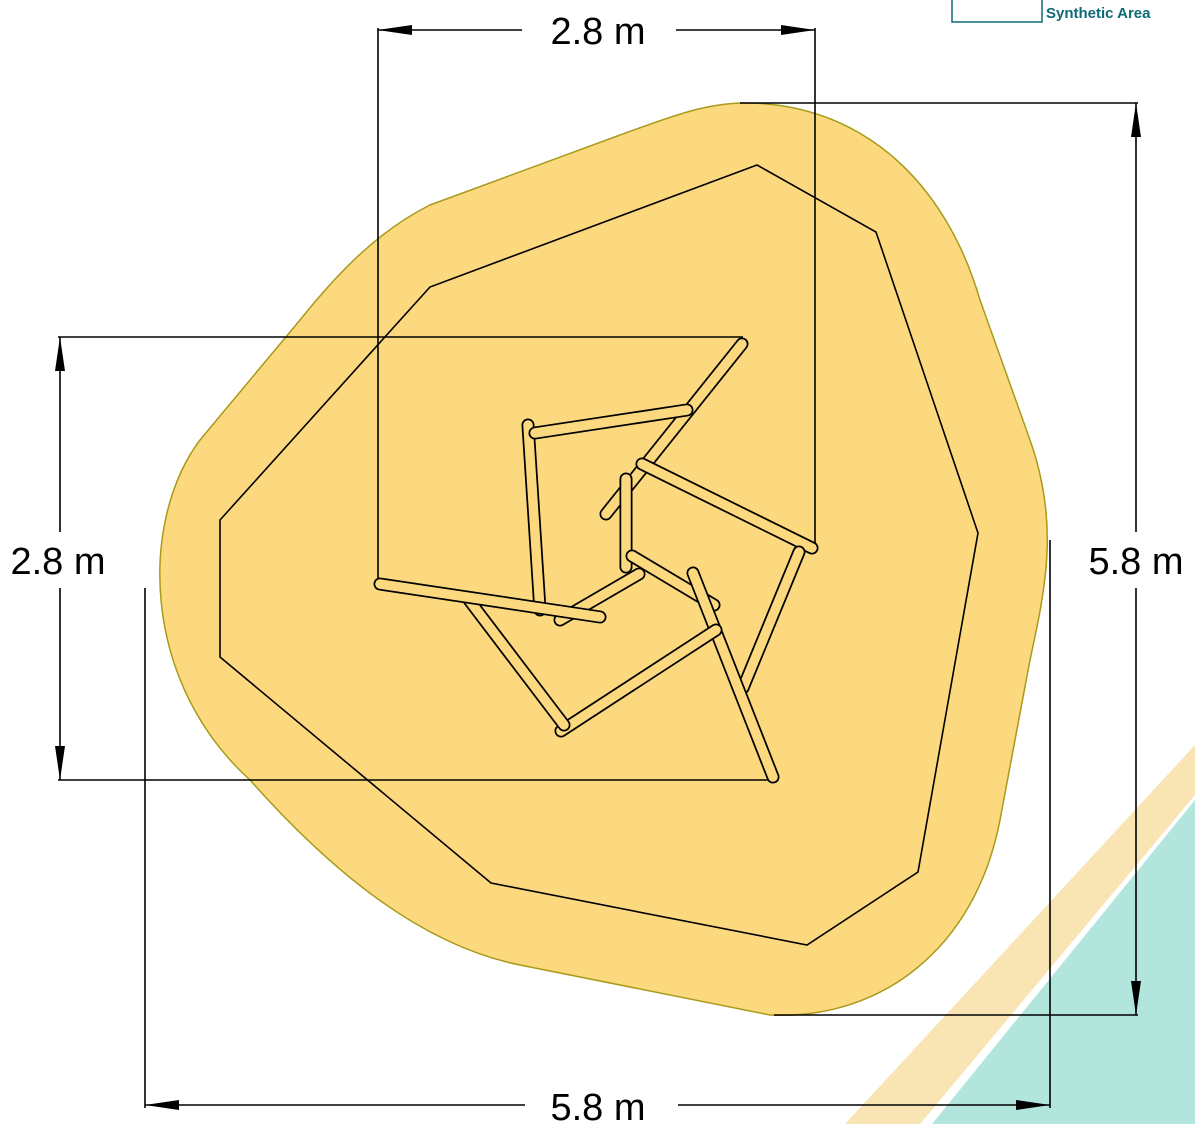  I want to click on dimension-label-bottom: 5.8 m, so click(597, 1105).